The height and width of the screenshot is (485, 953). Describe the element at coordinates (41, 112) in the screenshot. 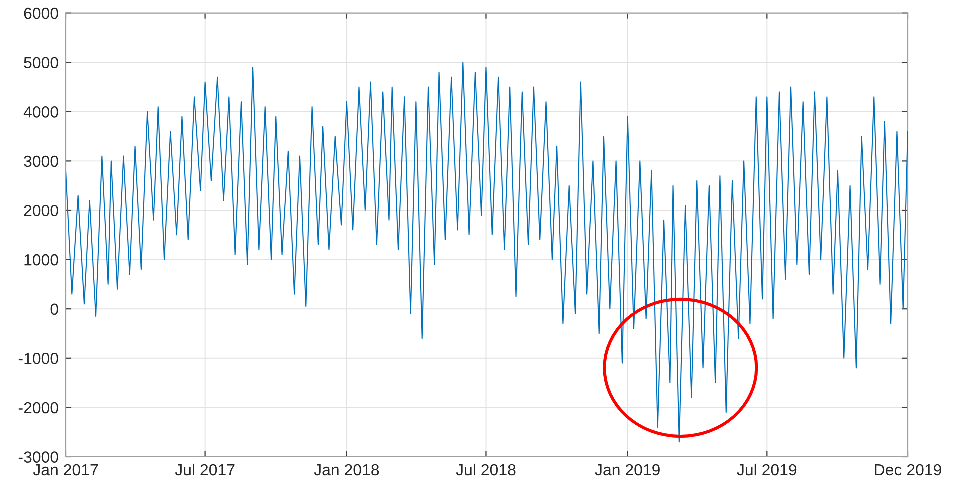

I see `y-tick-label: 4000` at that location.